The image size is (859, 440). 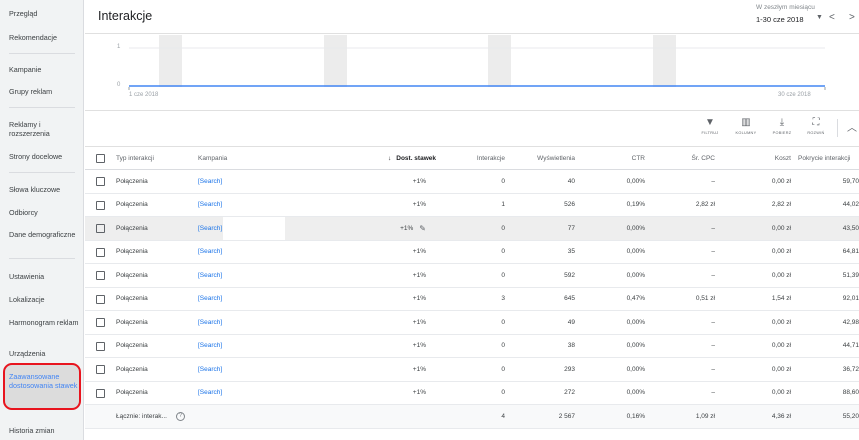 What do you see at coordinates (44, 322) in the screenshot?
I see `sidebar-item-ad-schedule: Harmonogram reklam` at bounding box center [44, 322].